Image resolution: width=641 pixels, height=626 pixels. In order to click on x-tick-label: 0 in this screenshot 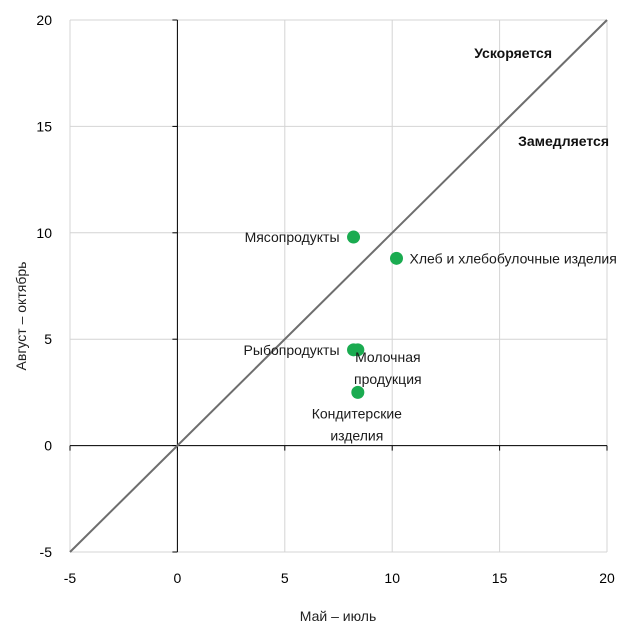, I will do `click(178, 578)`.